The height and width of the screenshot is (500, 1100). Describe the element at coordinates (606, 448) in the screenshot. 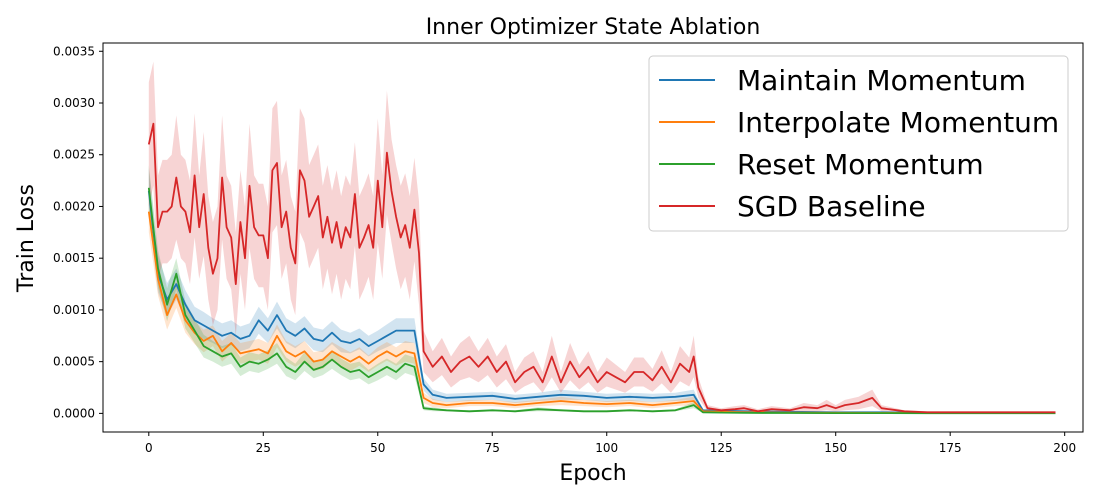

I see `x-tick-label: 100` at that location.